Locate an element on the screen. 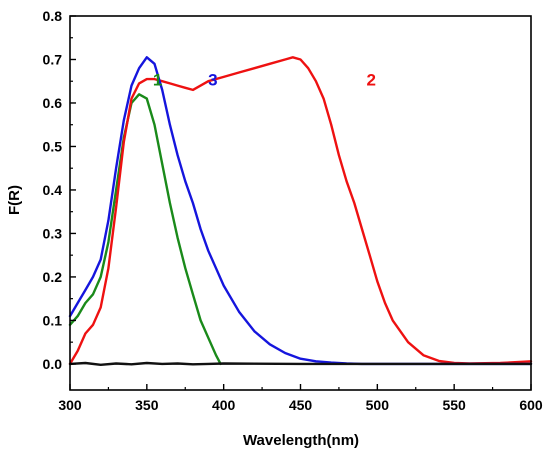 This screenshot has width=550, height=457. y-tick-label: 0.7 is located at coordinates (53, 59).